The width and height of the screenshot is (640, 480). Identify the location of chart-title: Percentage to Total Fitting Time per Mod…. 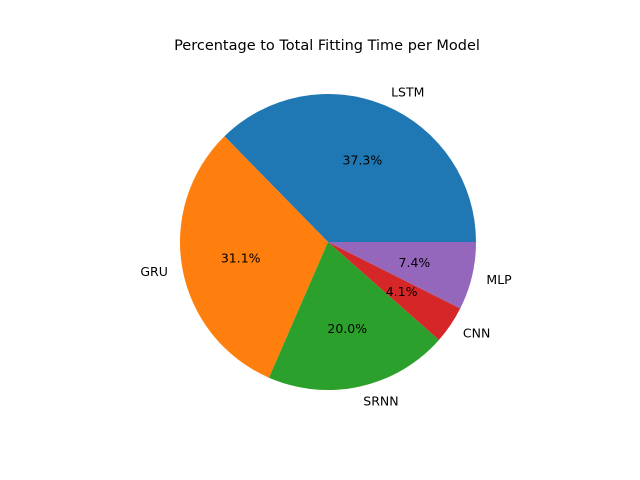
(327, 46).